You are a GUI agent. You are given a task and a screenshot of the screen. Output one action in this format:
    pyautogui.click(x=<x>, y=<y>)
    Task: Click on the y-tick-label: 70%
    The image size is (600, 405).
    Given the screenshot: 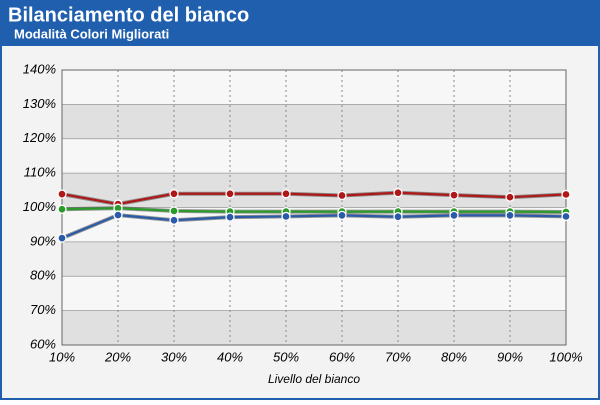 What is the action you would take?
    pyautogui.click(x=43, y=309)
    